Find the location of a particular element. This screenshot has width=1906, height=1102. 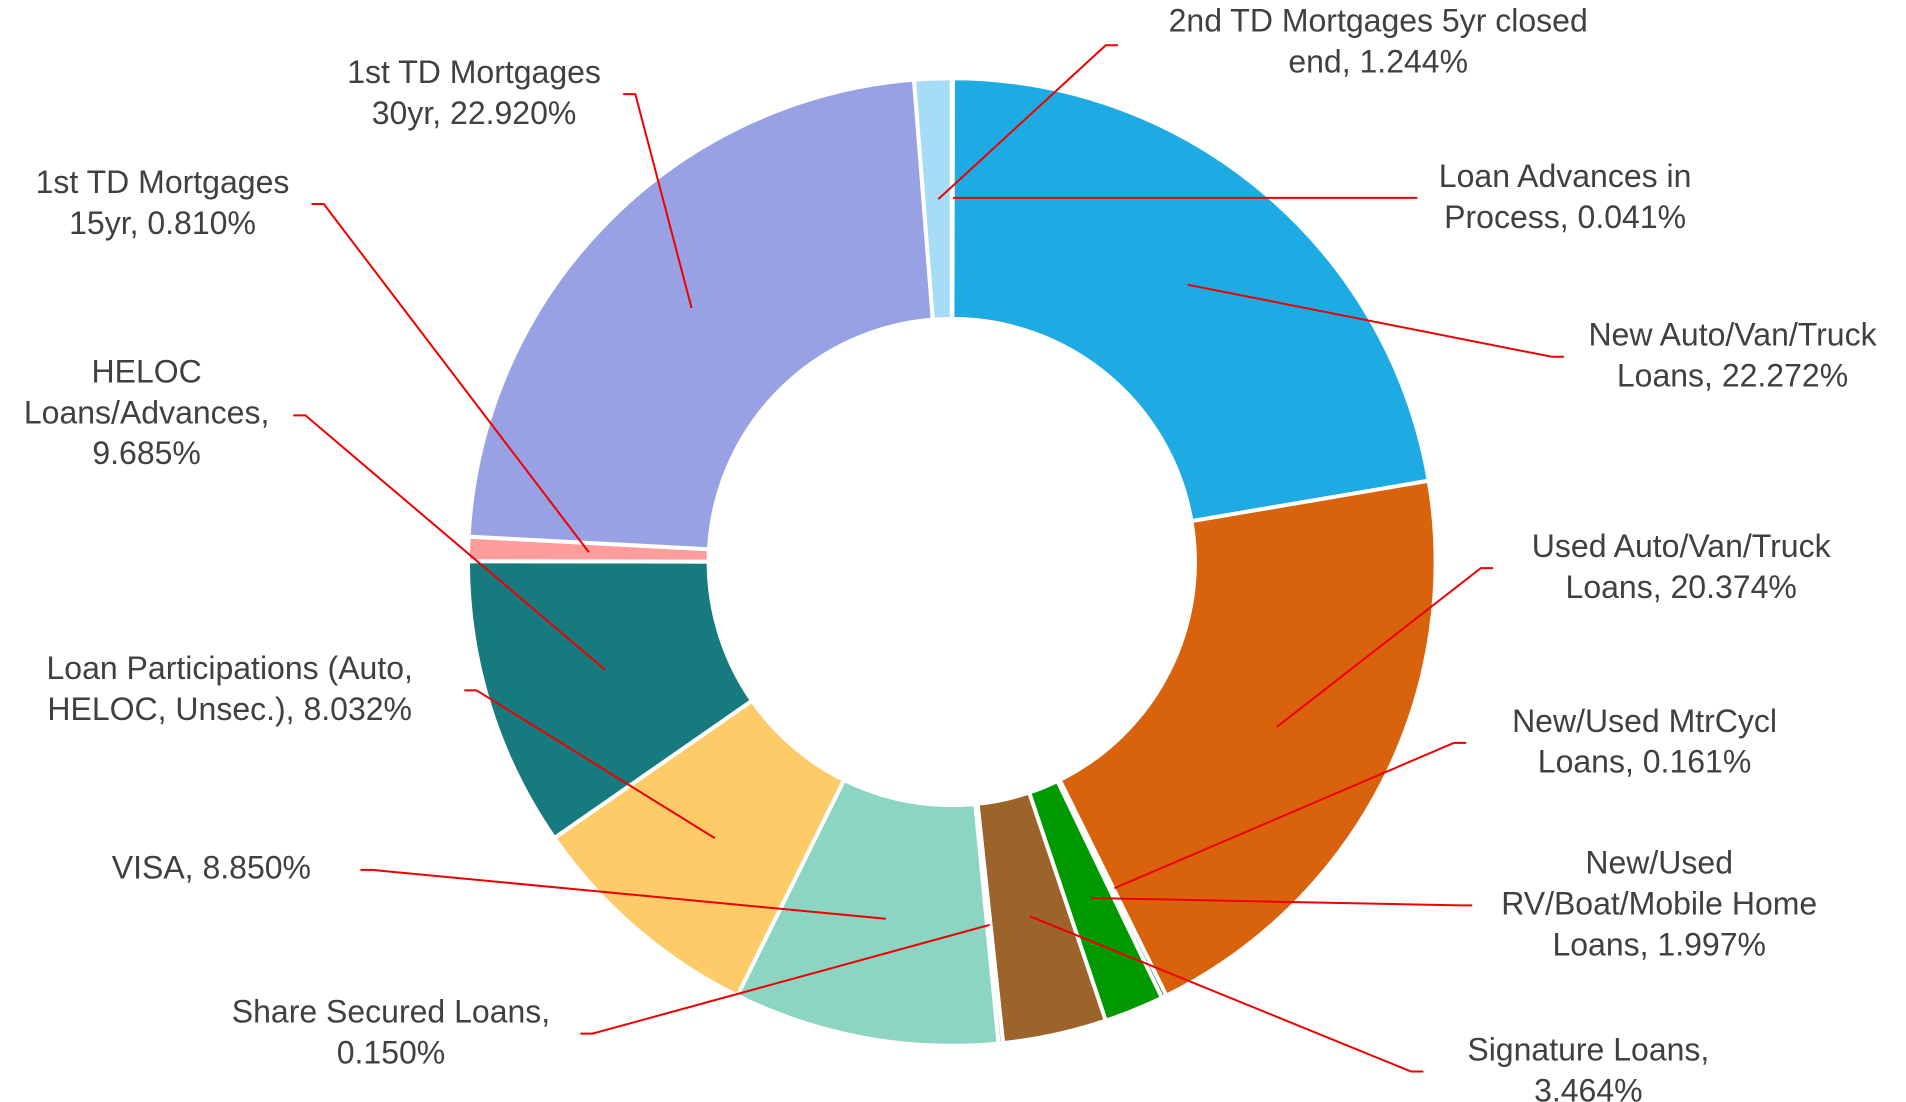

data-label: New/Used MtrCycl is located at coordinates (1644, 721).